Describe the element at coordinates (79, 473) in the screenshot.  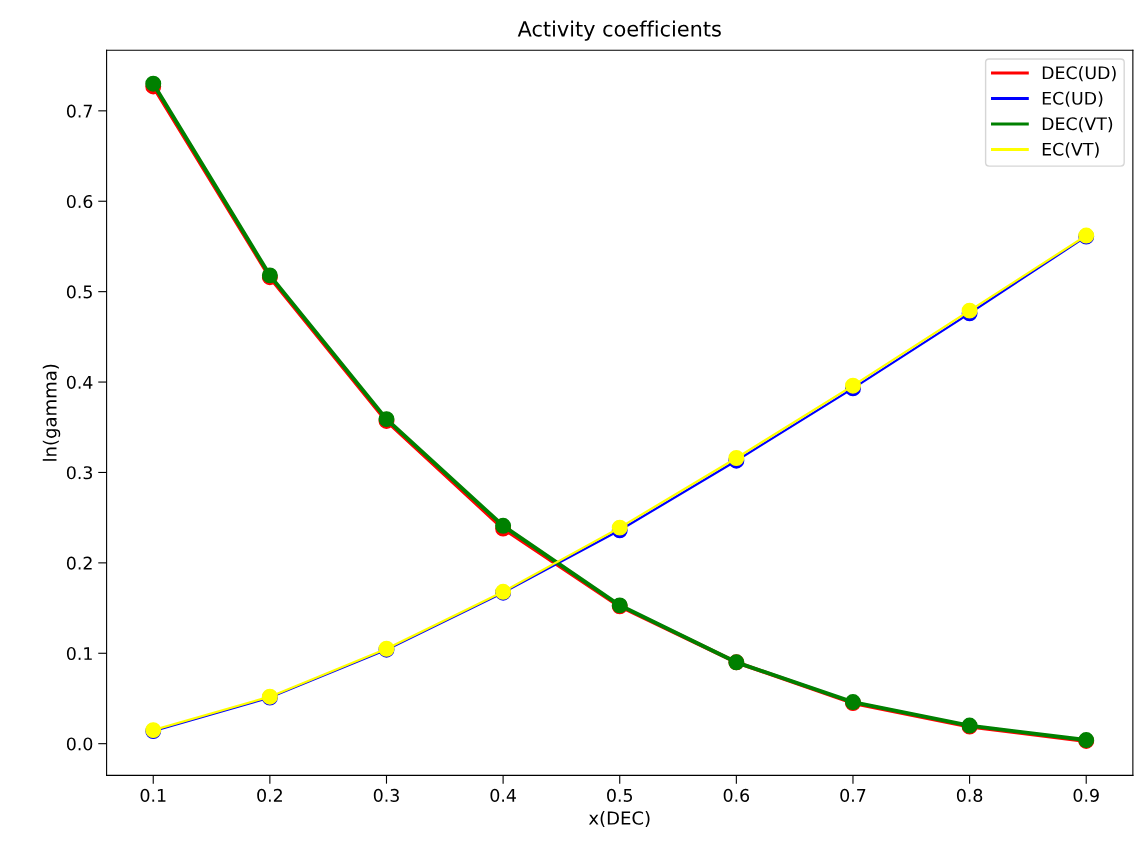
I see `y-tick-label: 0.3` at that location.